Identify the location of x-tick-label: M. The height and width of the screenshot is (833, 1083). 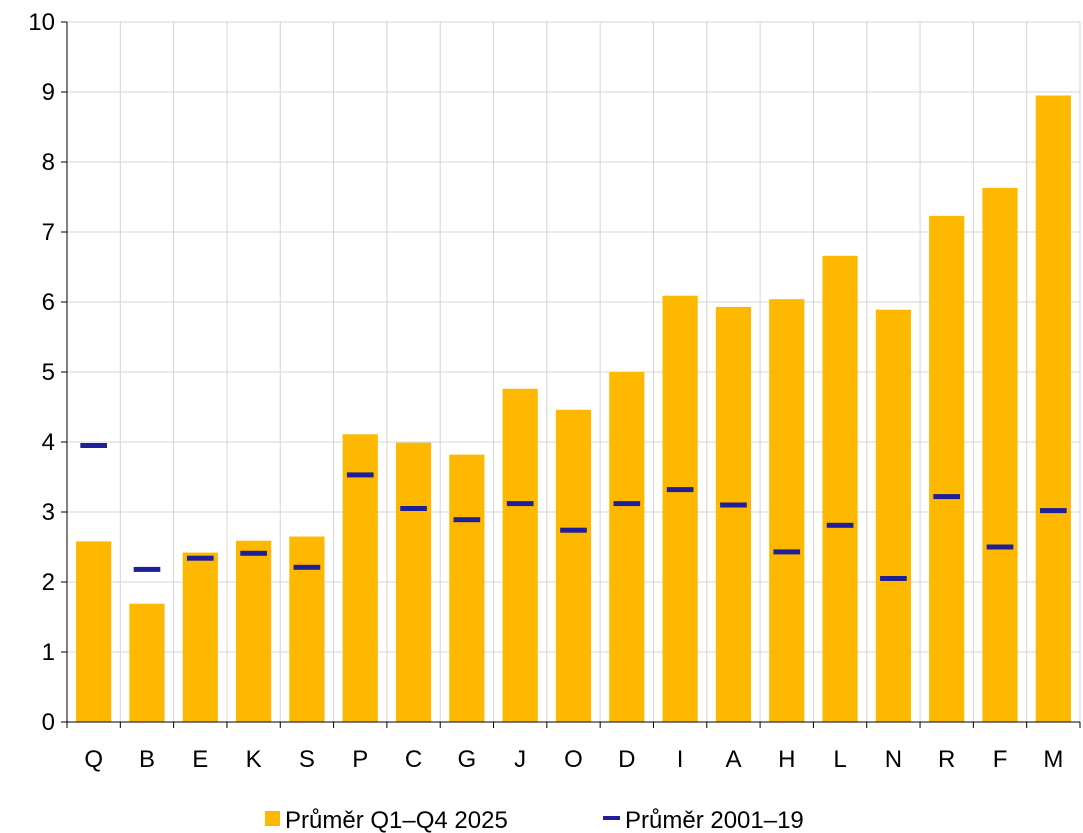
(1053, 759).